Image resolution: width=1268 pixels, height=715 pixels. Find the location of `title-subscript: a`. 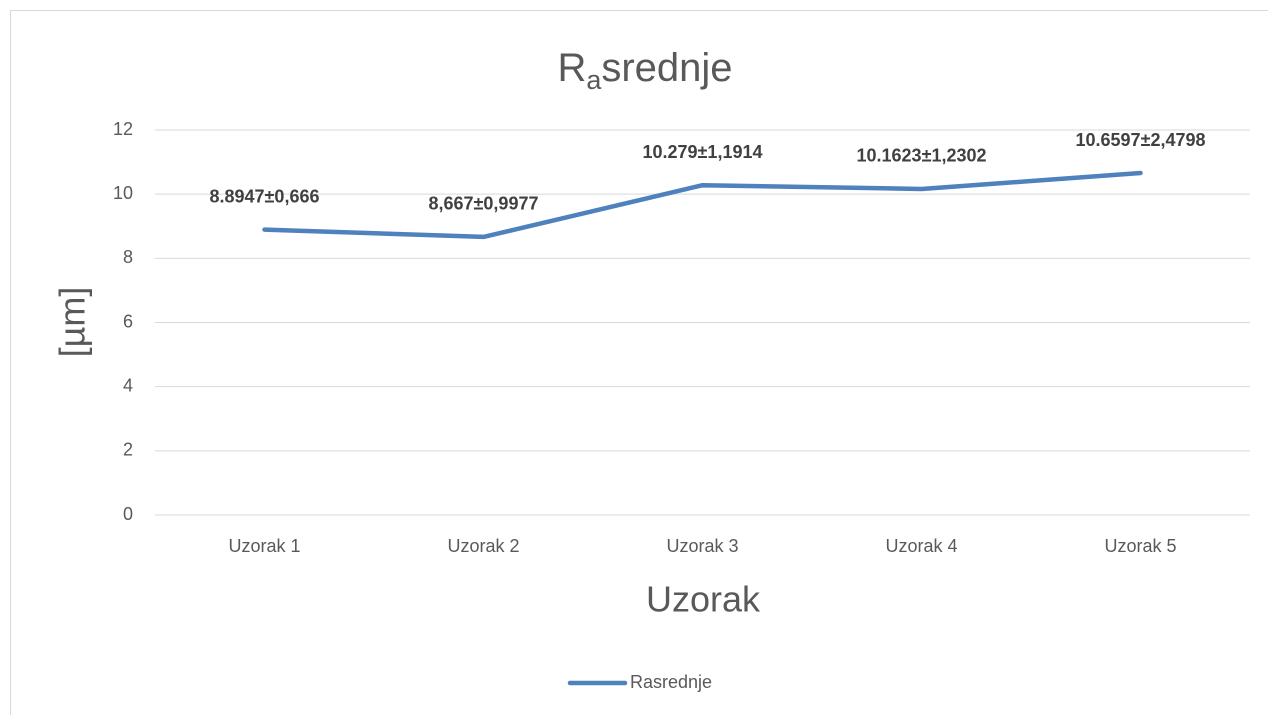

title-subscript: a is located at coordinates (594, 80).